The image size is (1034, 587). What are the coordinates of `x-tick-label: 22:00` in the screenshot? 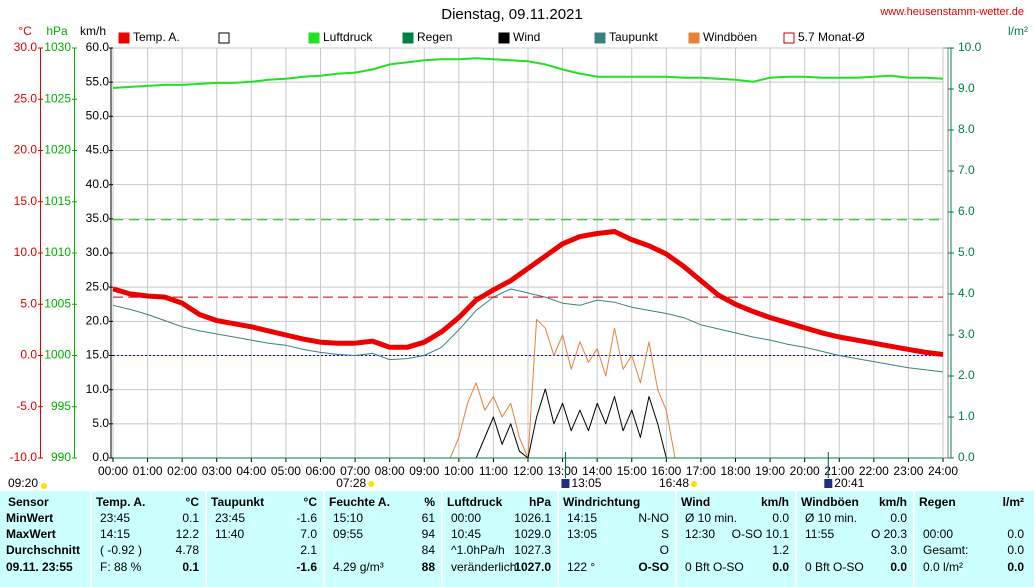 It's located at (874, 471).